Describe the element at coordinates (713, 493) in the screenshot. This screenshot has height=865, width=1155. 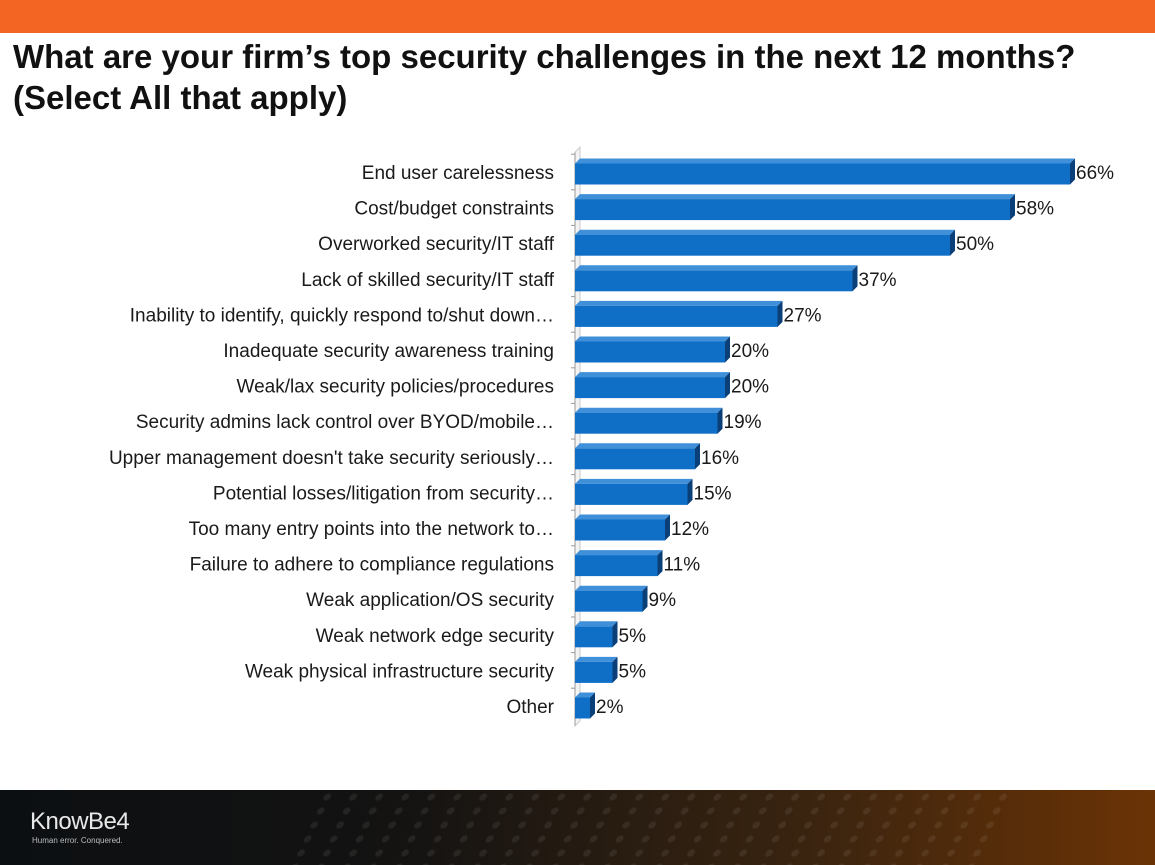
I see `value-label: 15%` at that location.